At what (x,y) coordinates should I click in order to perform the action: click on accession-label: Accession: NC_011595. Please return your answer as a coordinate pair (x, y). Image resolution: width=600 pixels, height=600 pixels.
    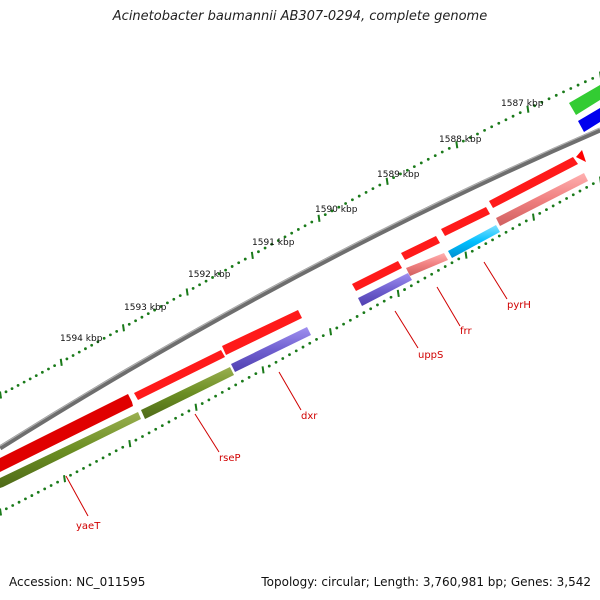
    Looking at the image, I should click on (77, 582).